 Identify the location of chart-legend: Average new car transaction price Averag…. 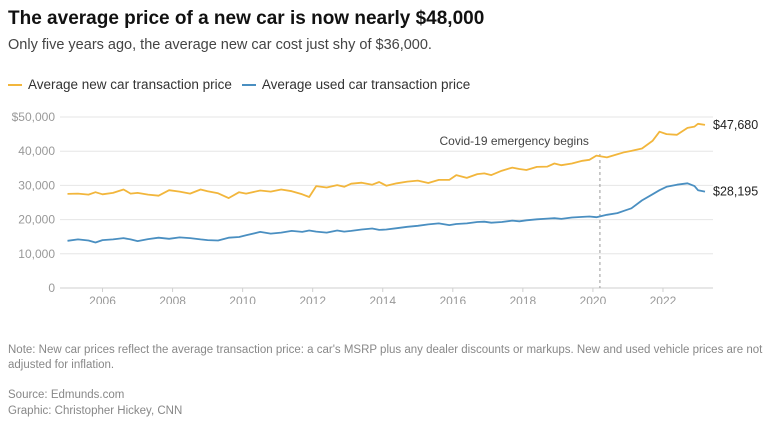
(244, 84).